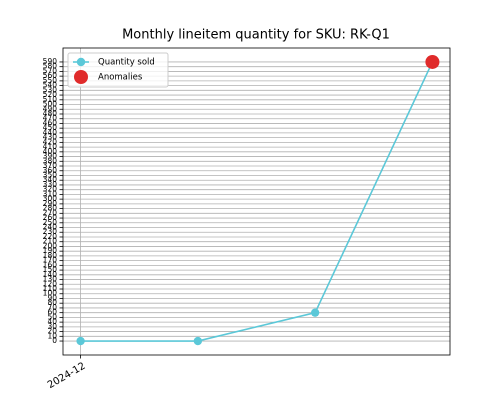 This screenshot has width=500, height=400. I want to click on y-tick-label: 80, so click(52, 302).